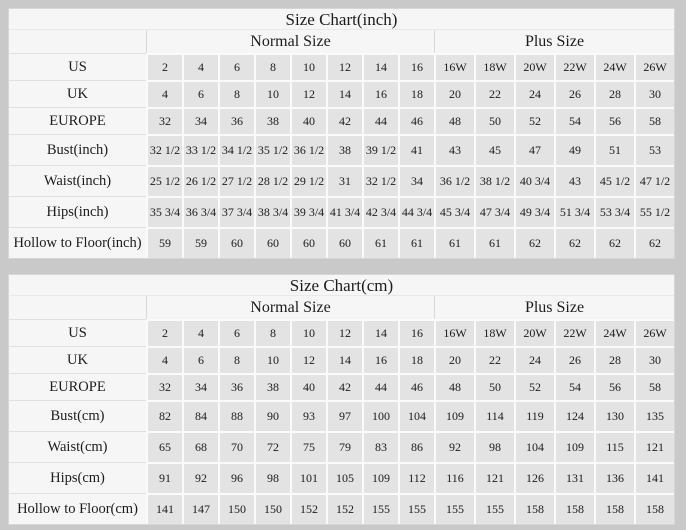 This screenshot has height=530, width=686. Describe the element at coordinates (494, 332) in the screenshot. I see `size-cell: 18W` at that location.